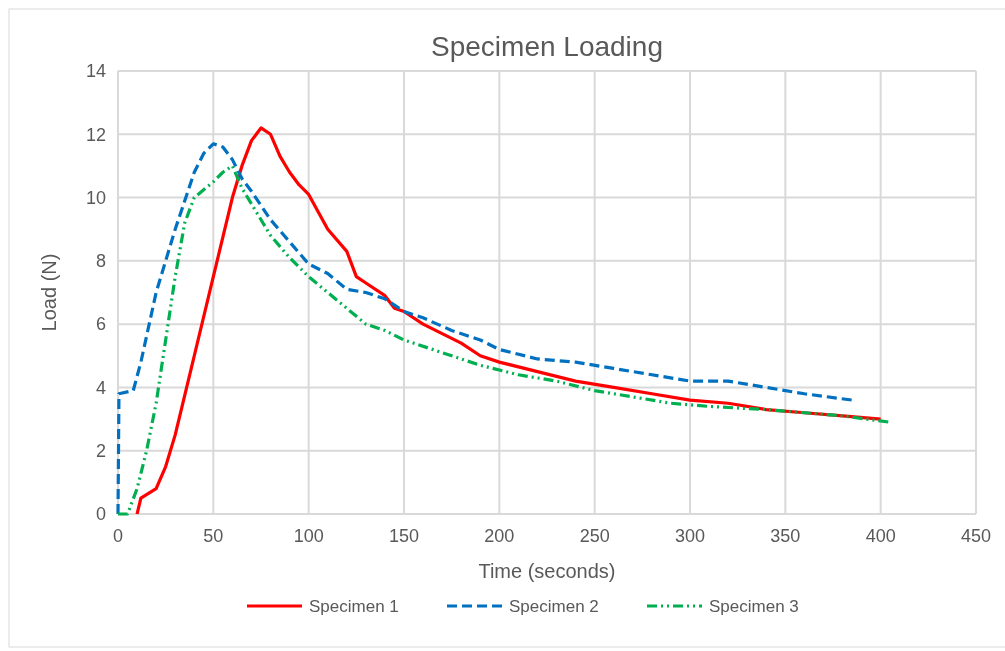  I want to click on legend-label: Specimen 1, so click(354, 606).